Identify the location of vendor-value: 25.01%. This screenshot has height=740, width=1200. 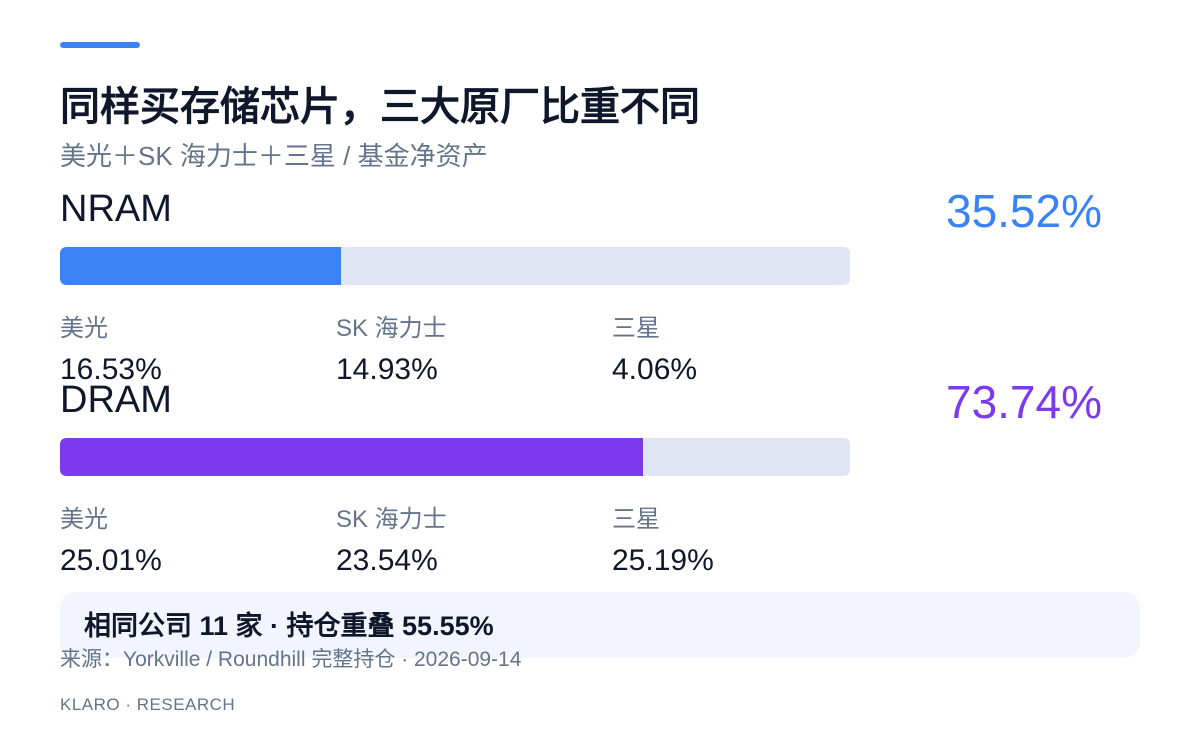
(111, 560).